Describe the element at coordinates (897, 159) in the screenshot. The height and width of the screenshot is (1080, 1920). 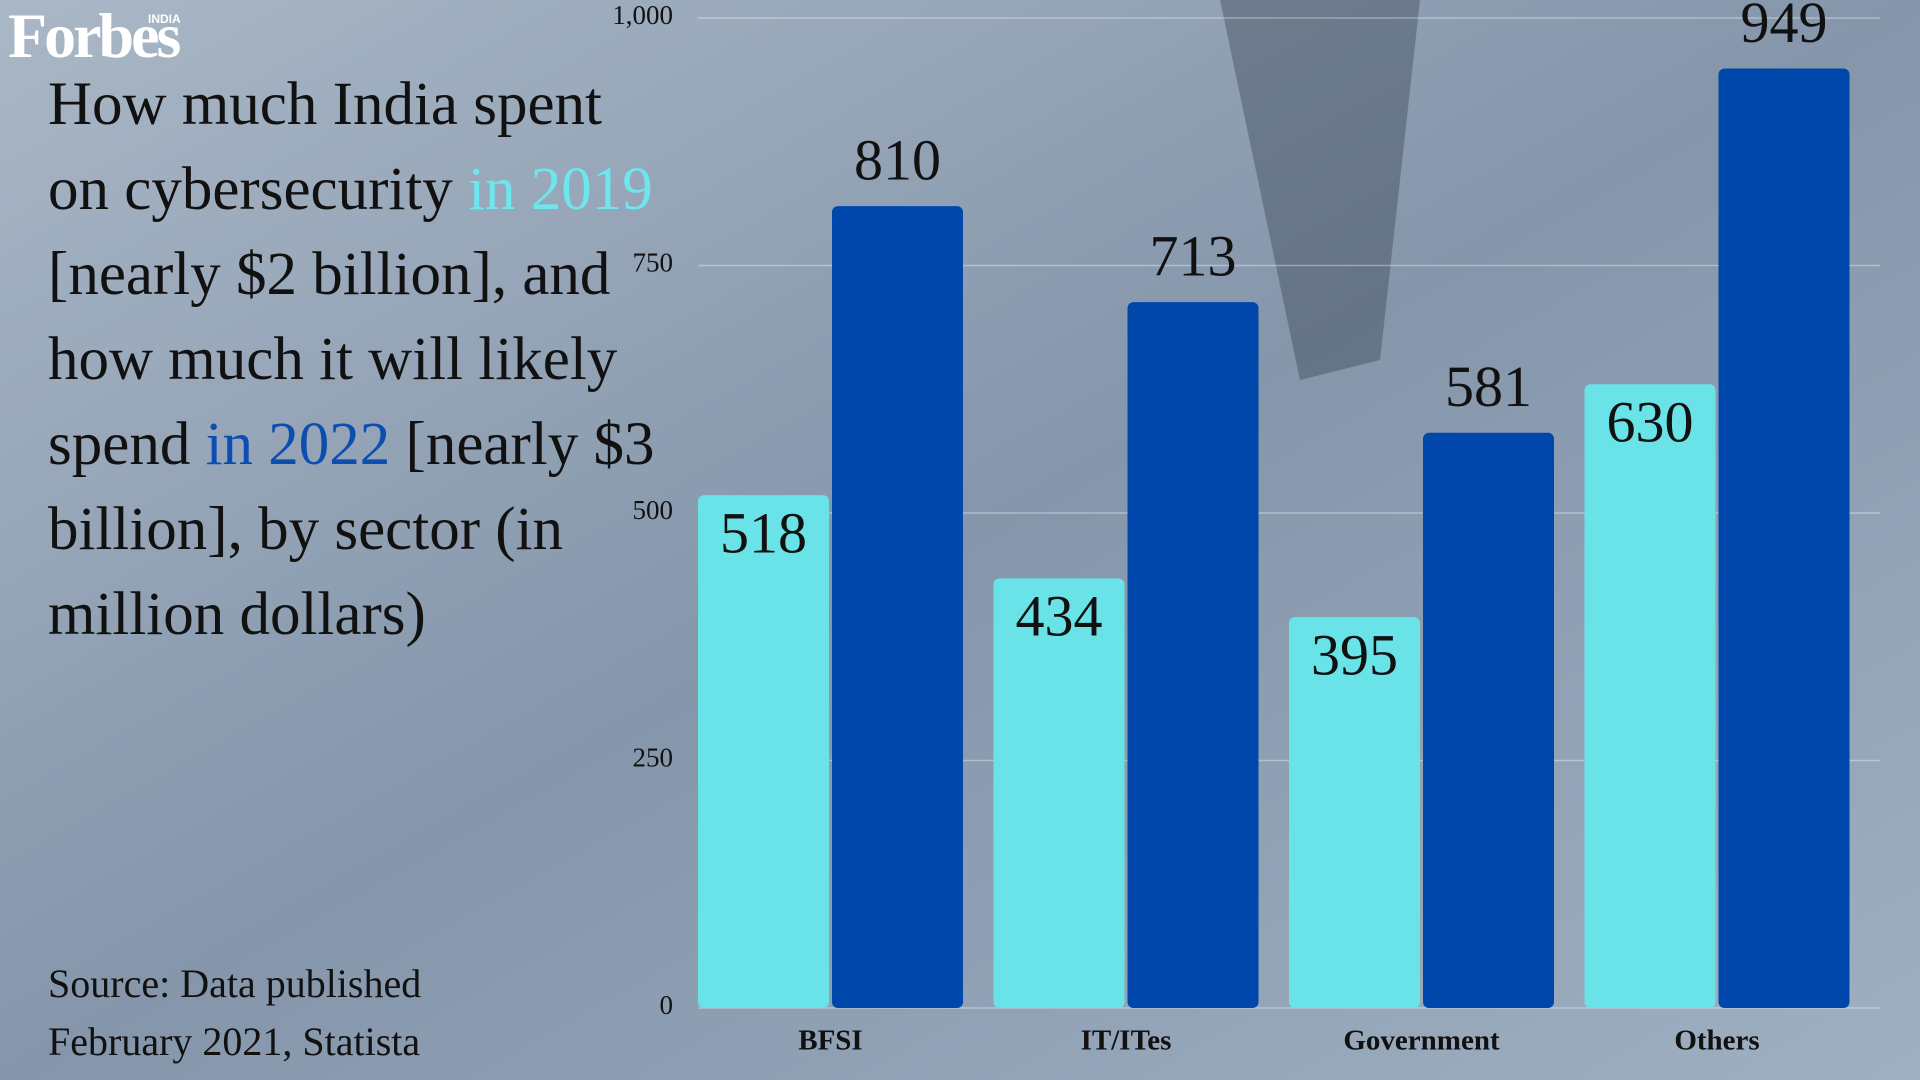
I see `value-label: 810` at that location.